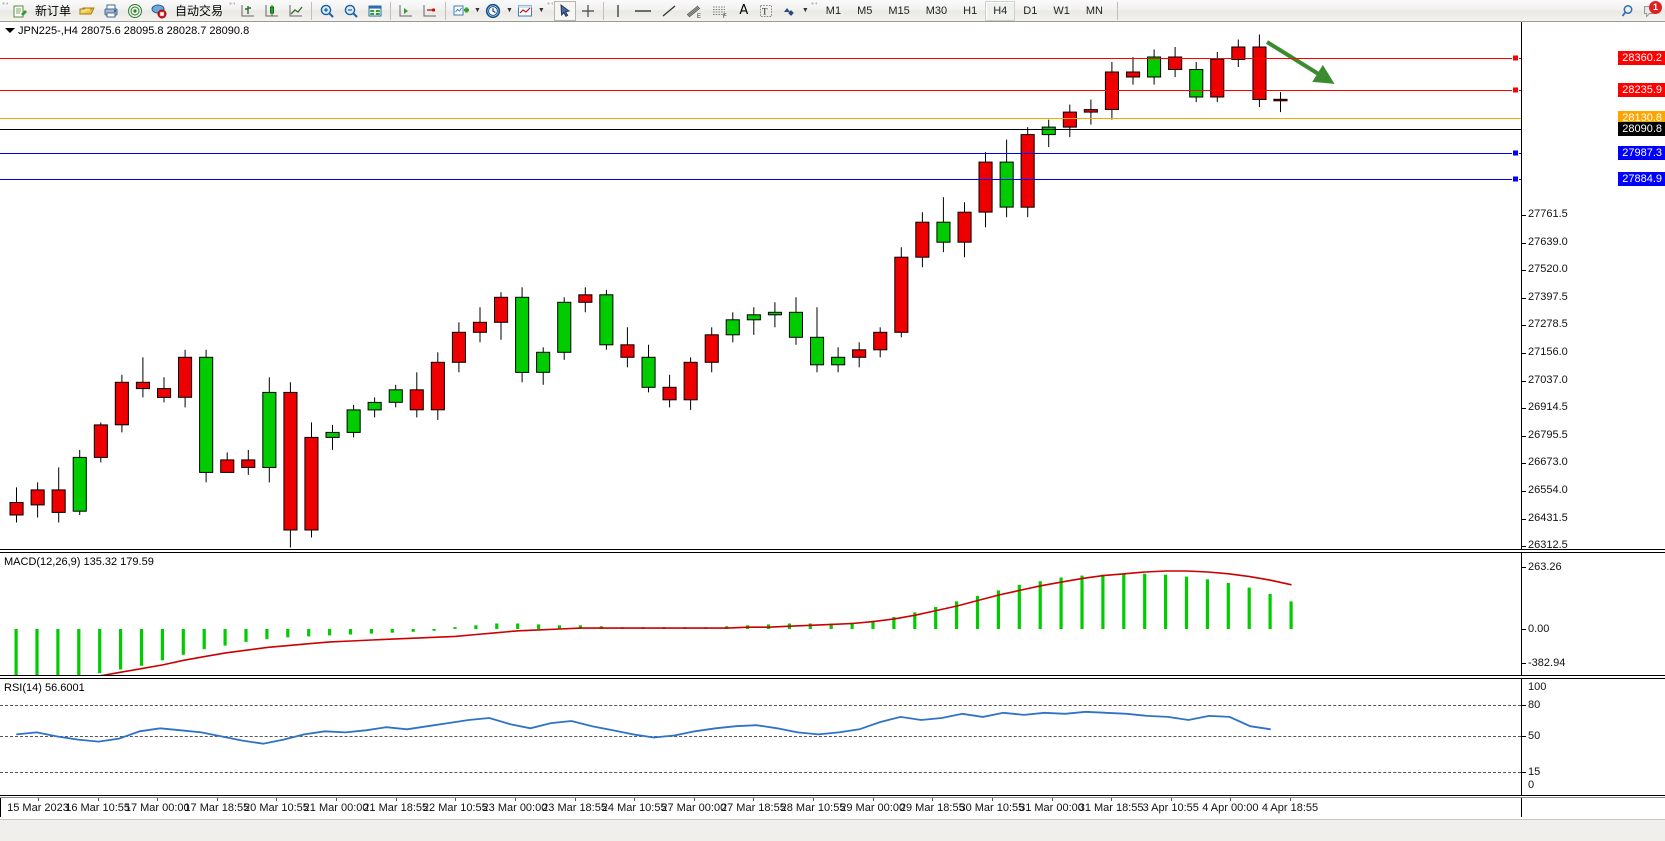  I want to click on level-line-resistance-upper, so click(760, 58).